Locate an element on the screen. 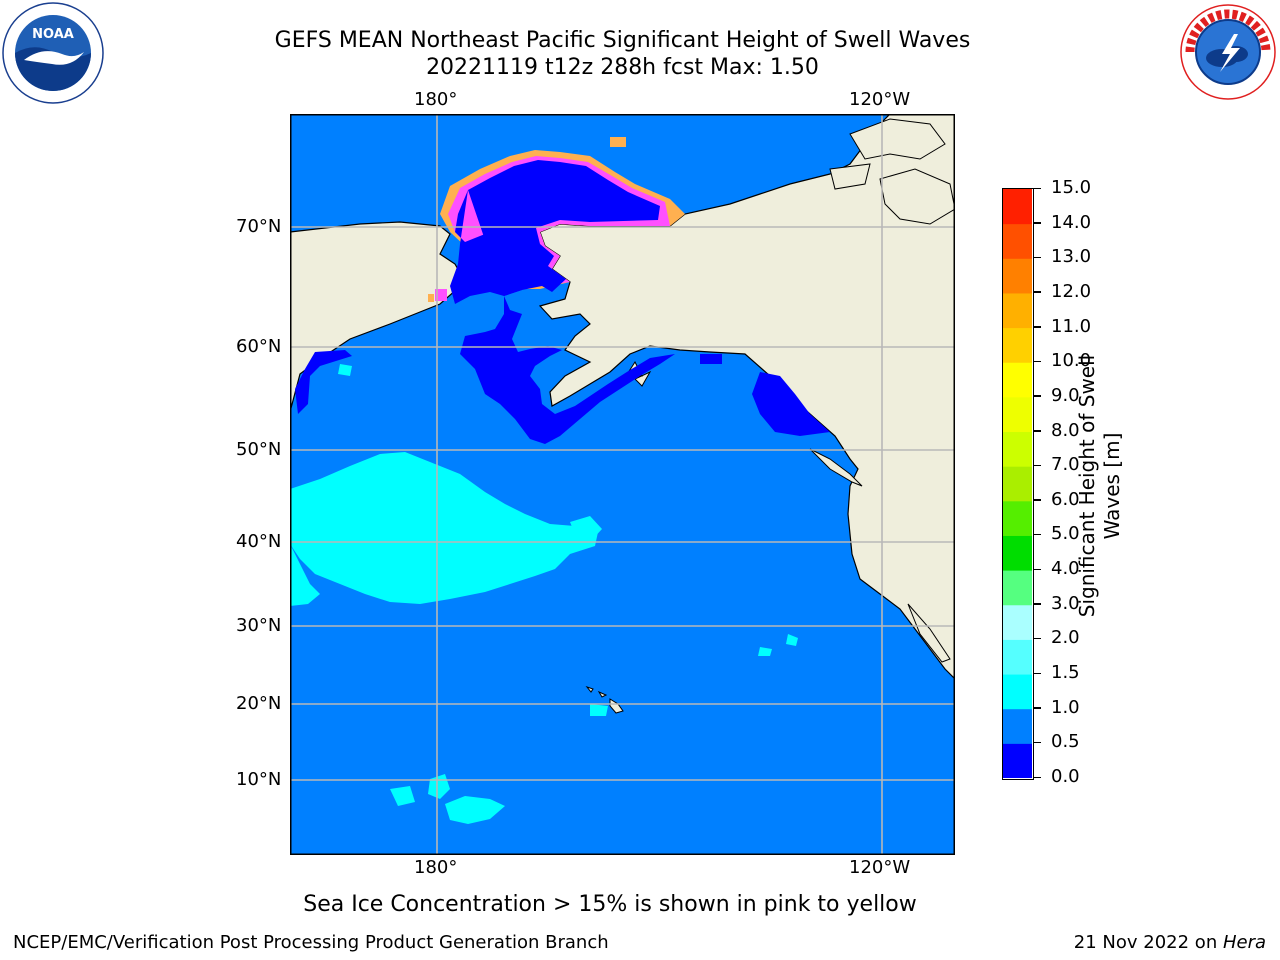 The image size is (1280, 960). colorbar-tick-label: 9.0 is located at coordinates (1065, 395).